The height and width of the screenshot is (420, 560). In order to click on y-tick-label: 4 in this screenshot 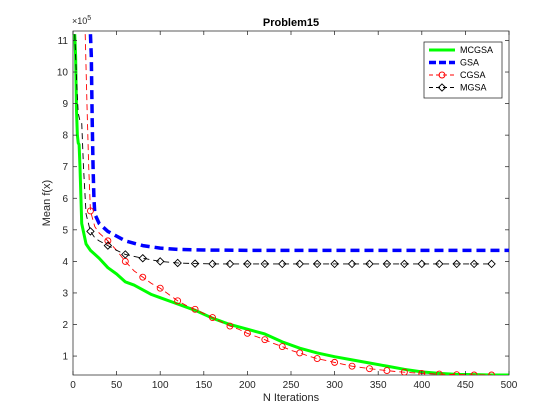, I will do `click(65, 262)`.